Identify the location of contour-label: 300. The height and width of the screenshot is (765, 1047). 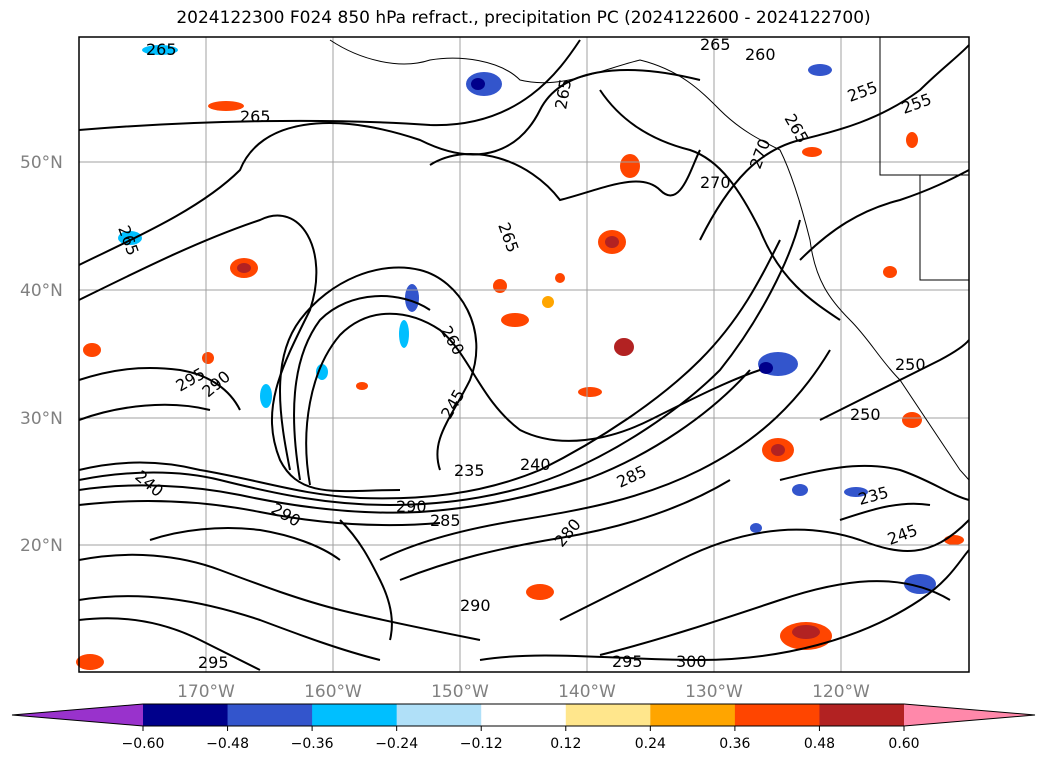
(691, 661).